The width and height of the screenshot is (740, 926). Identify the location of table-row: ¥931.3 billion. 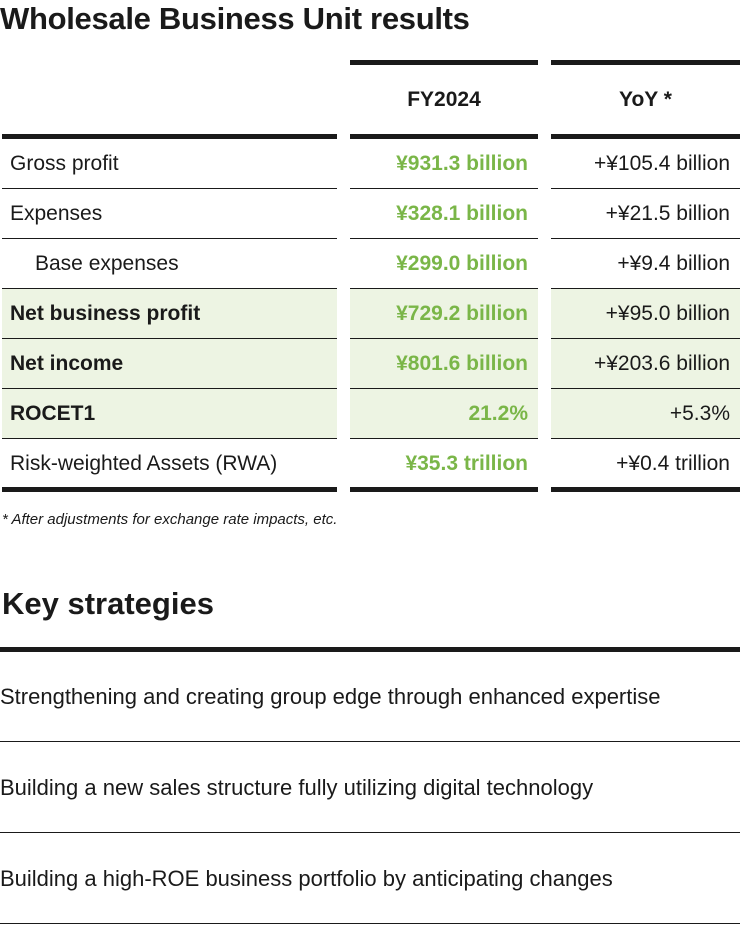
(444, 164).